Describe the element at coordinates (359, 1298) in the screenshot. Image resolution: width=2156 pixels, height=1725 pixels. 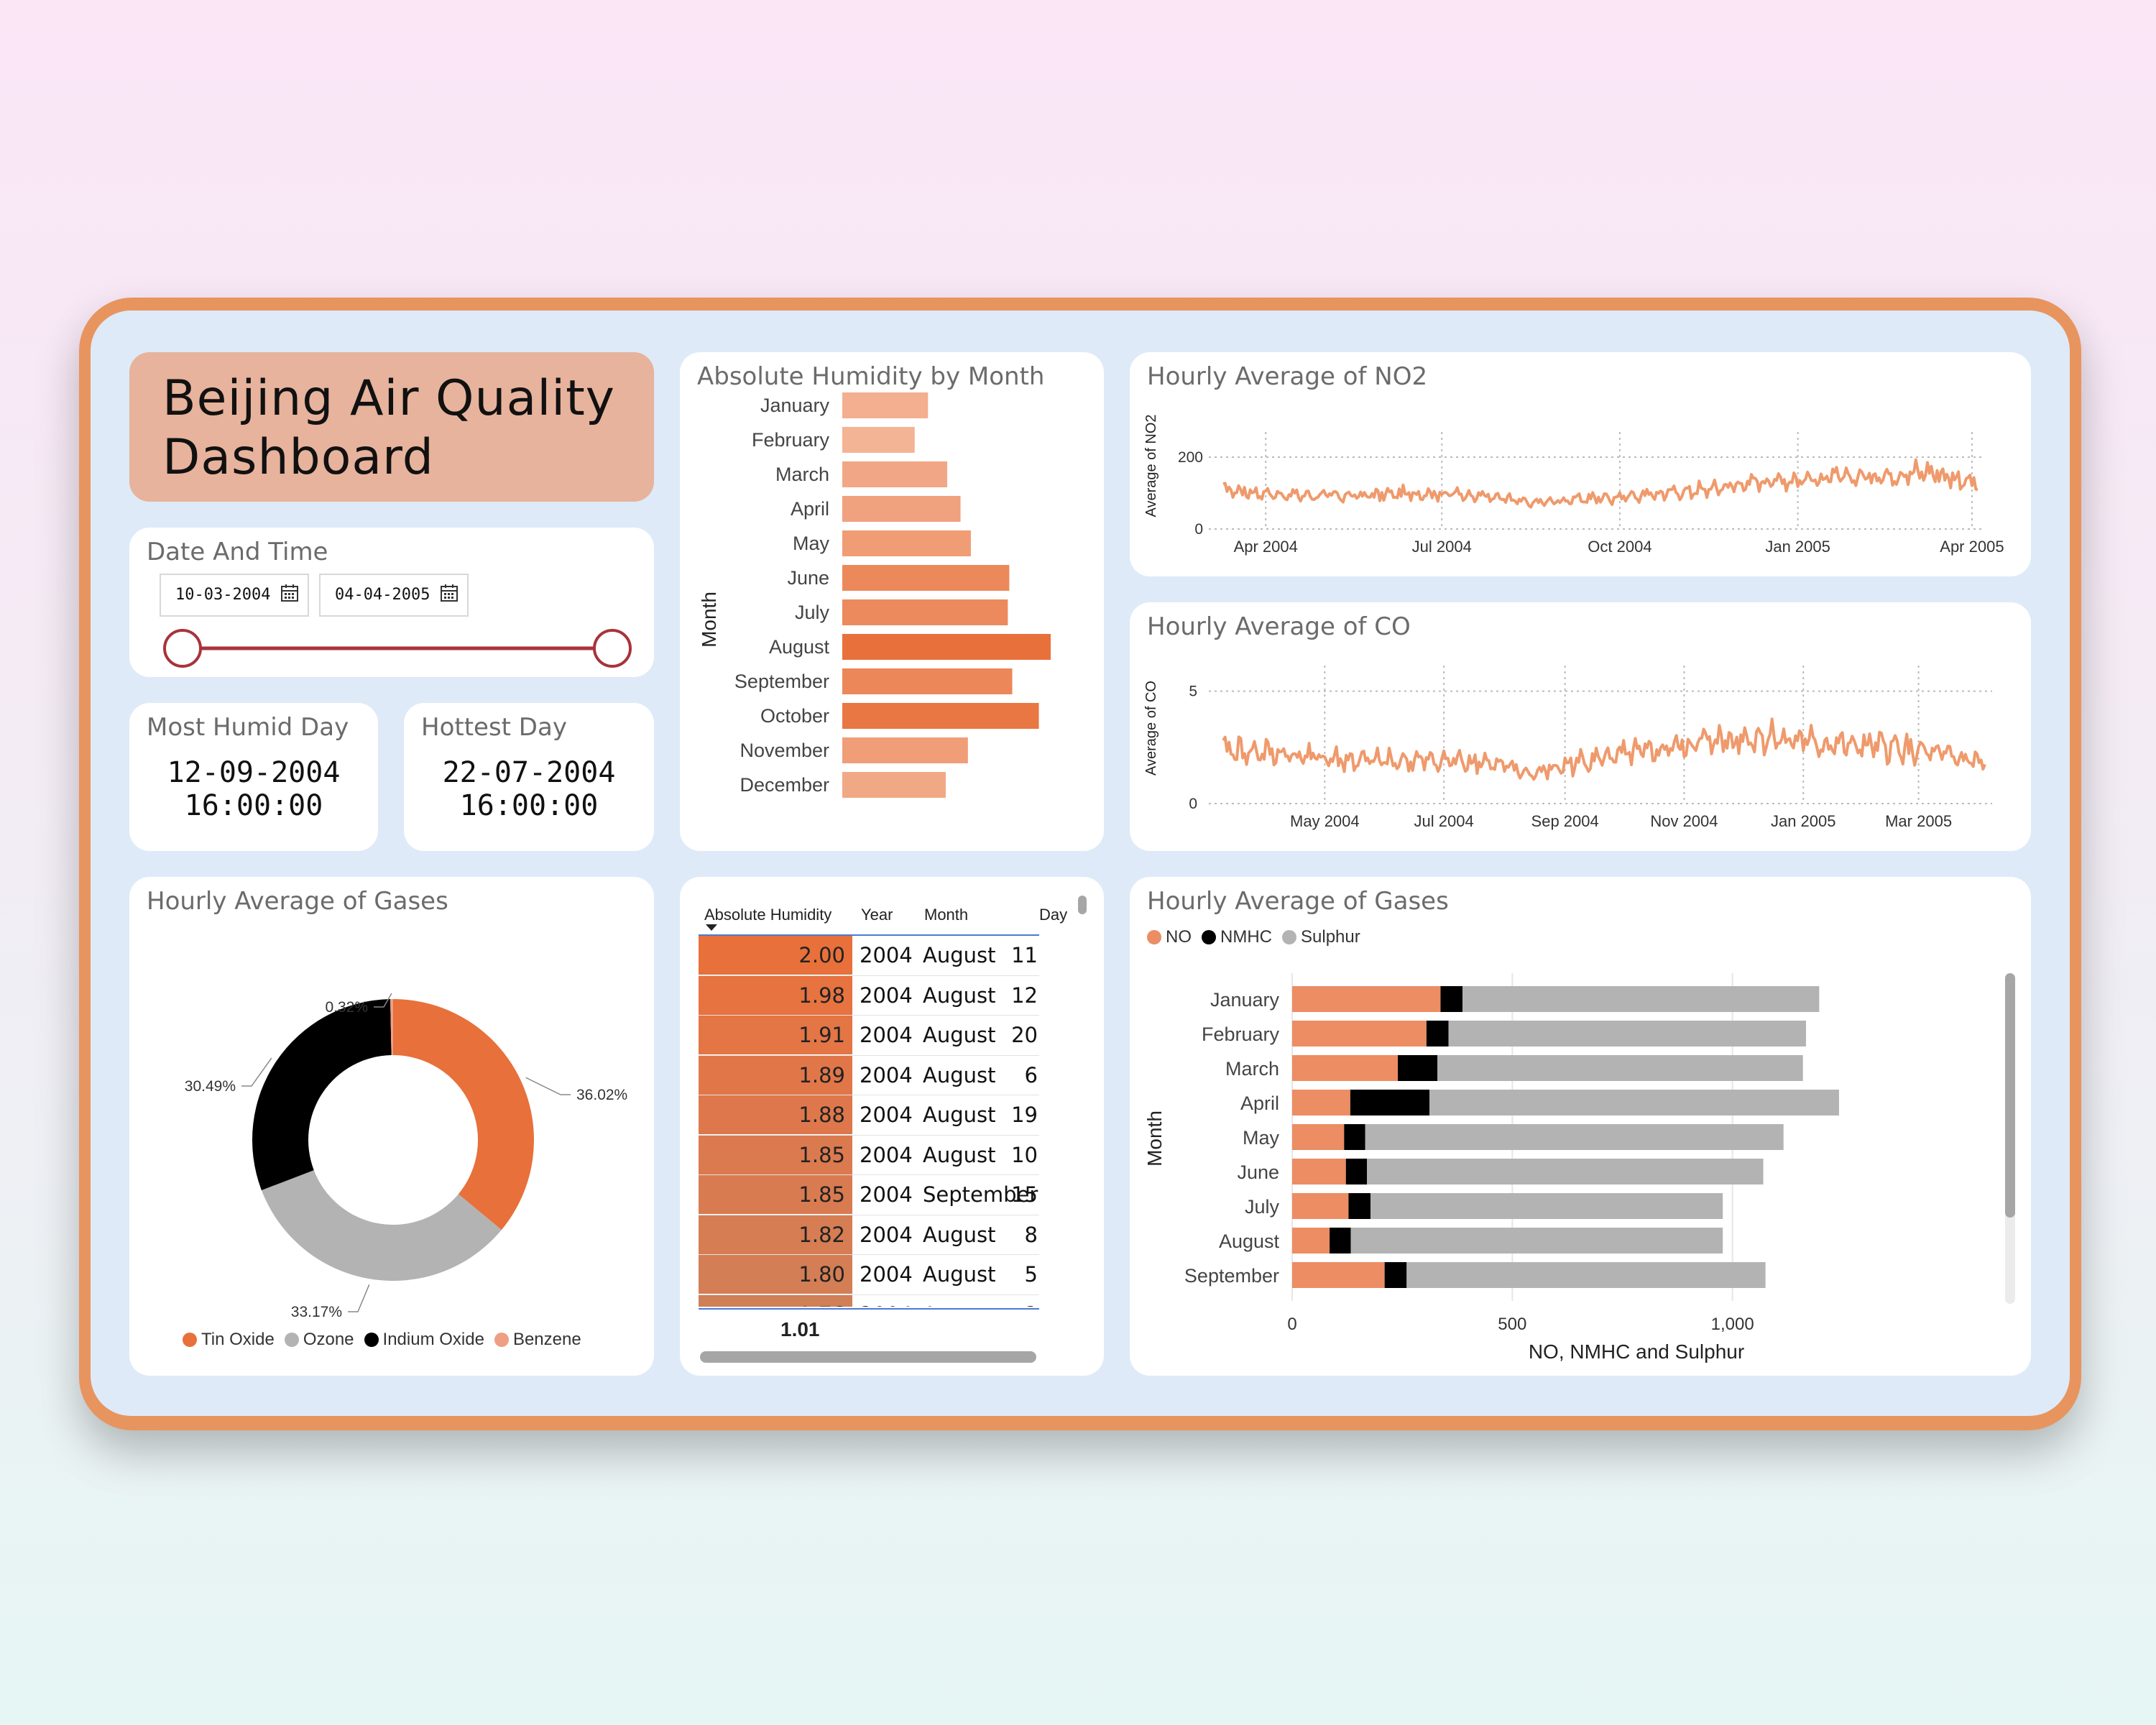
I see `donut-leader-line` at that location.